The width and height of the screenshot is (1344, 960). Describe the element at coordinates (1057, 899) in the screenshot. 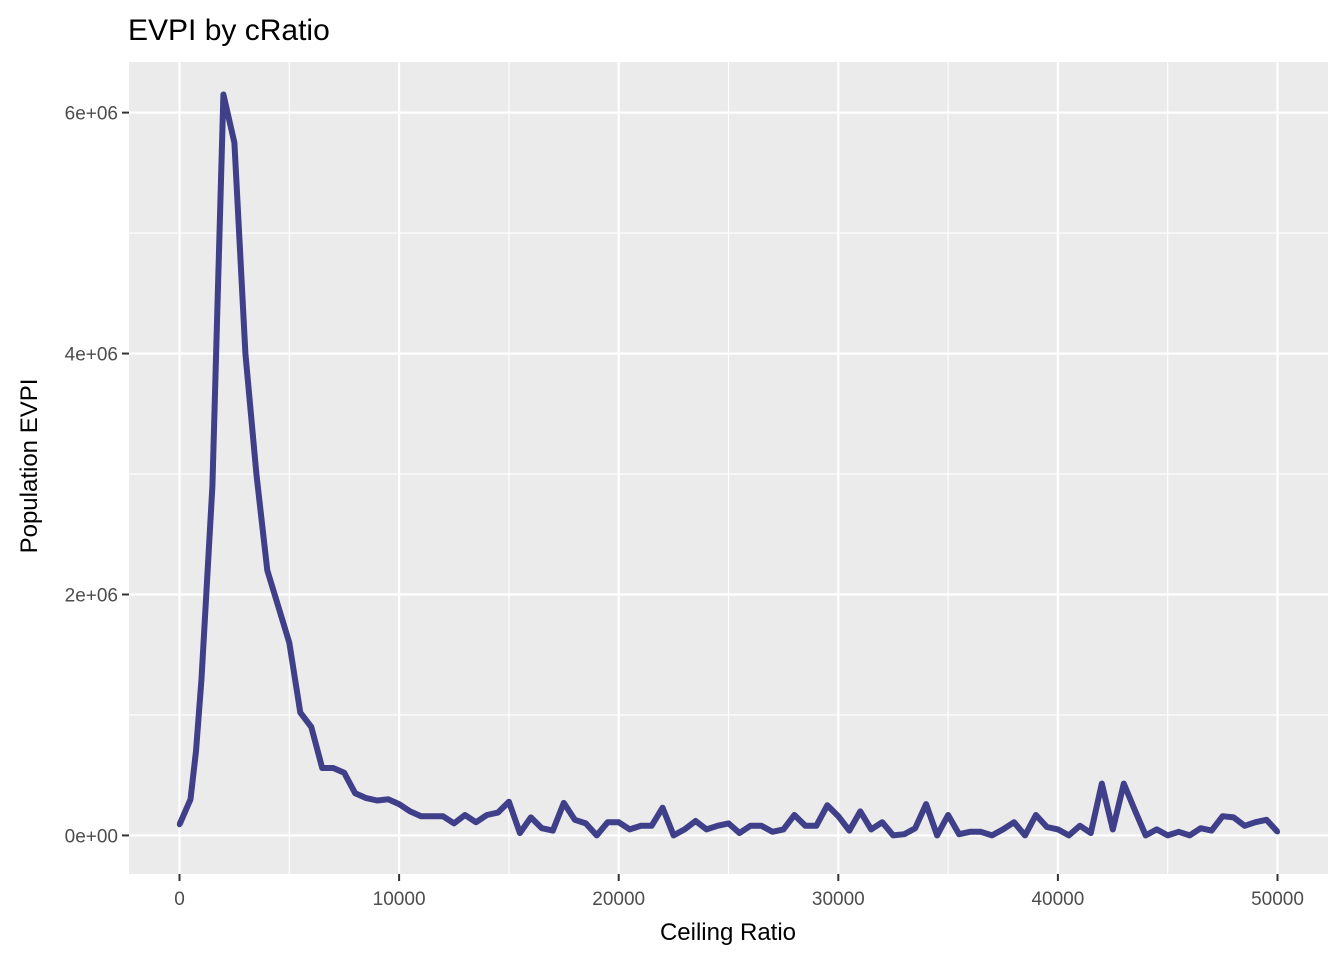

I see `x-tick-label: 40000` at that location.